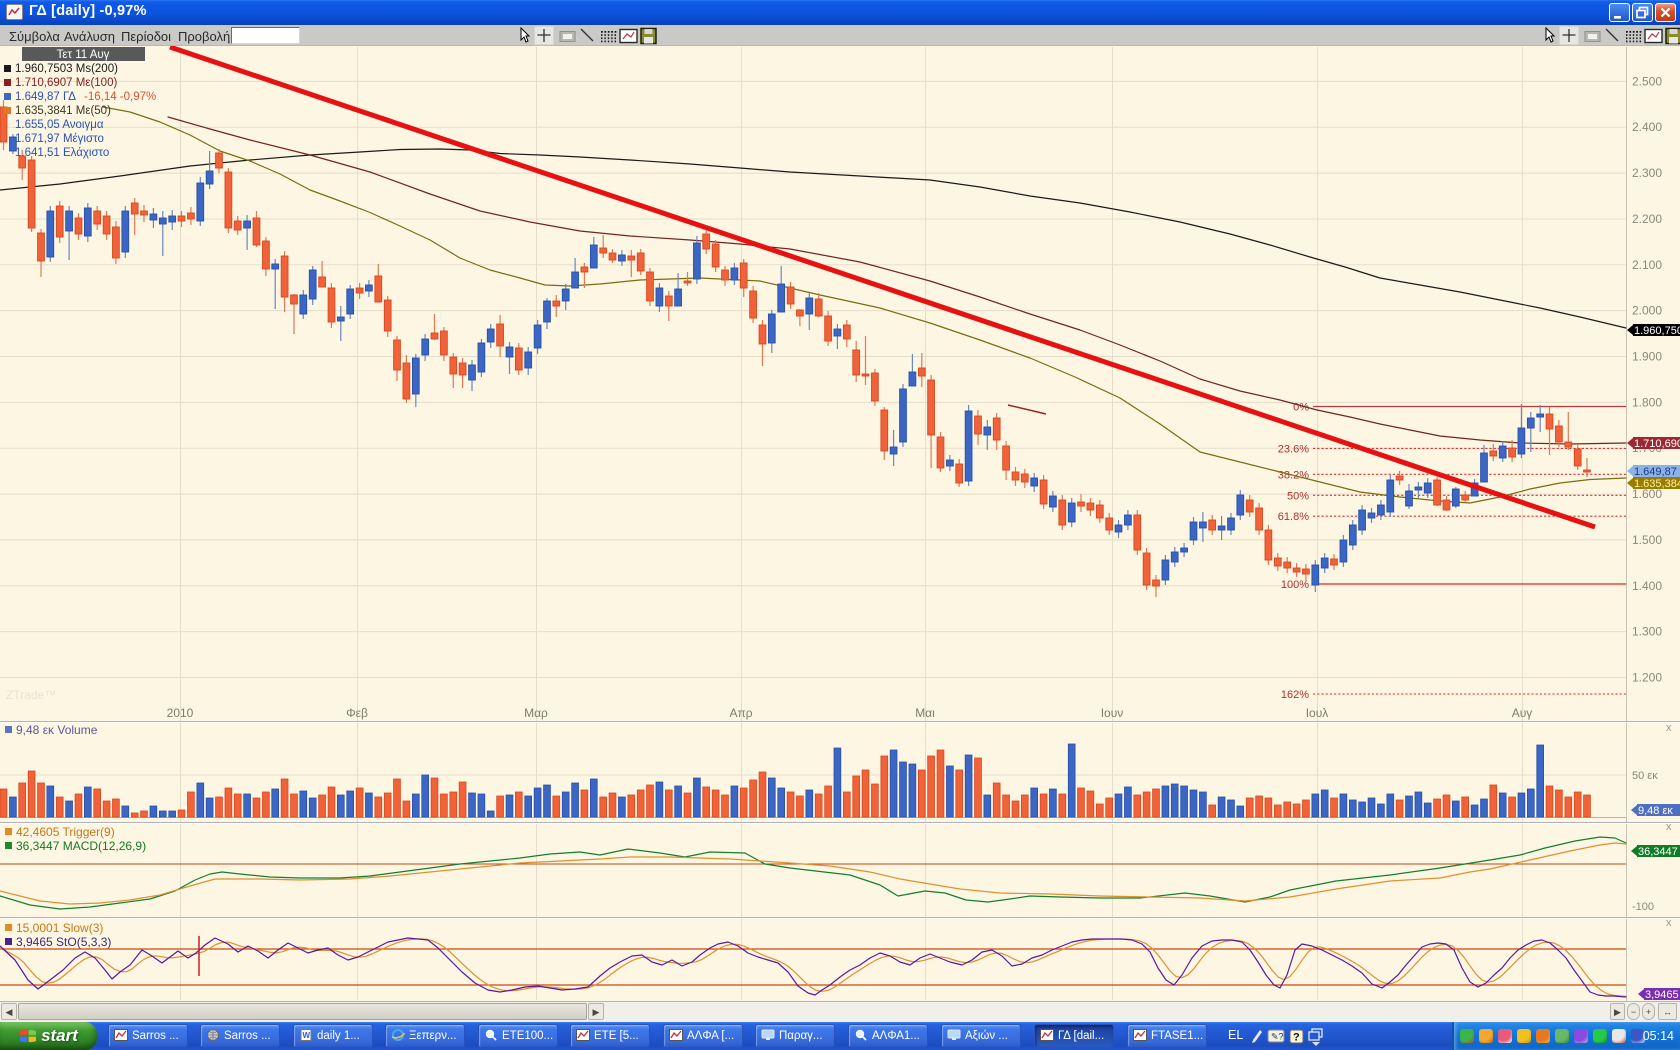 The height and width of the screenshot is (1050, 1680). What do you see at coordinates (1298, 496) in the screenshot?
I see `svg-text: 50%` at bounding box center [1298, 496].